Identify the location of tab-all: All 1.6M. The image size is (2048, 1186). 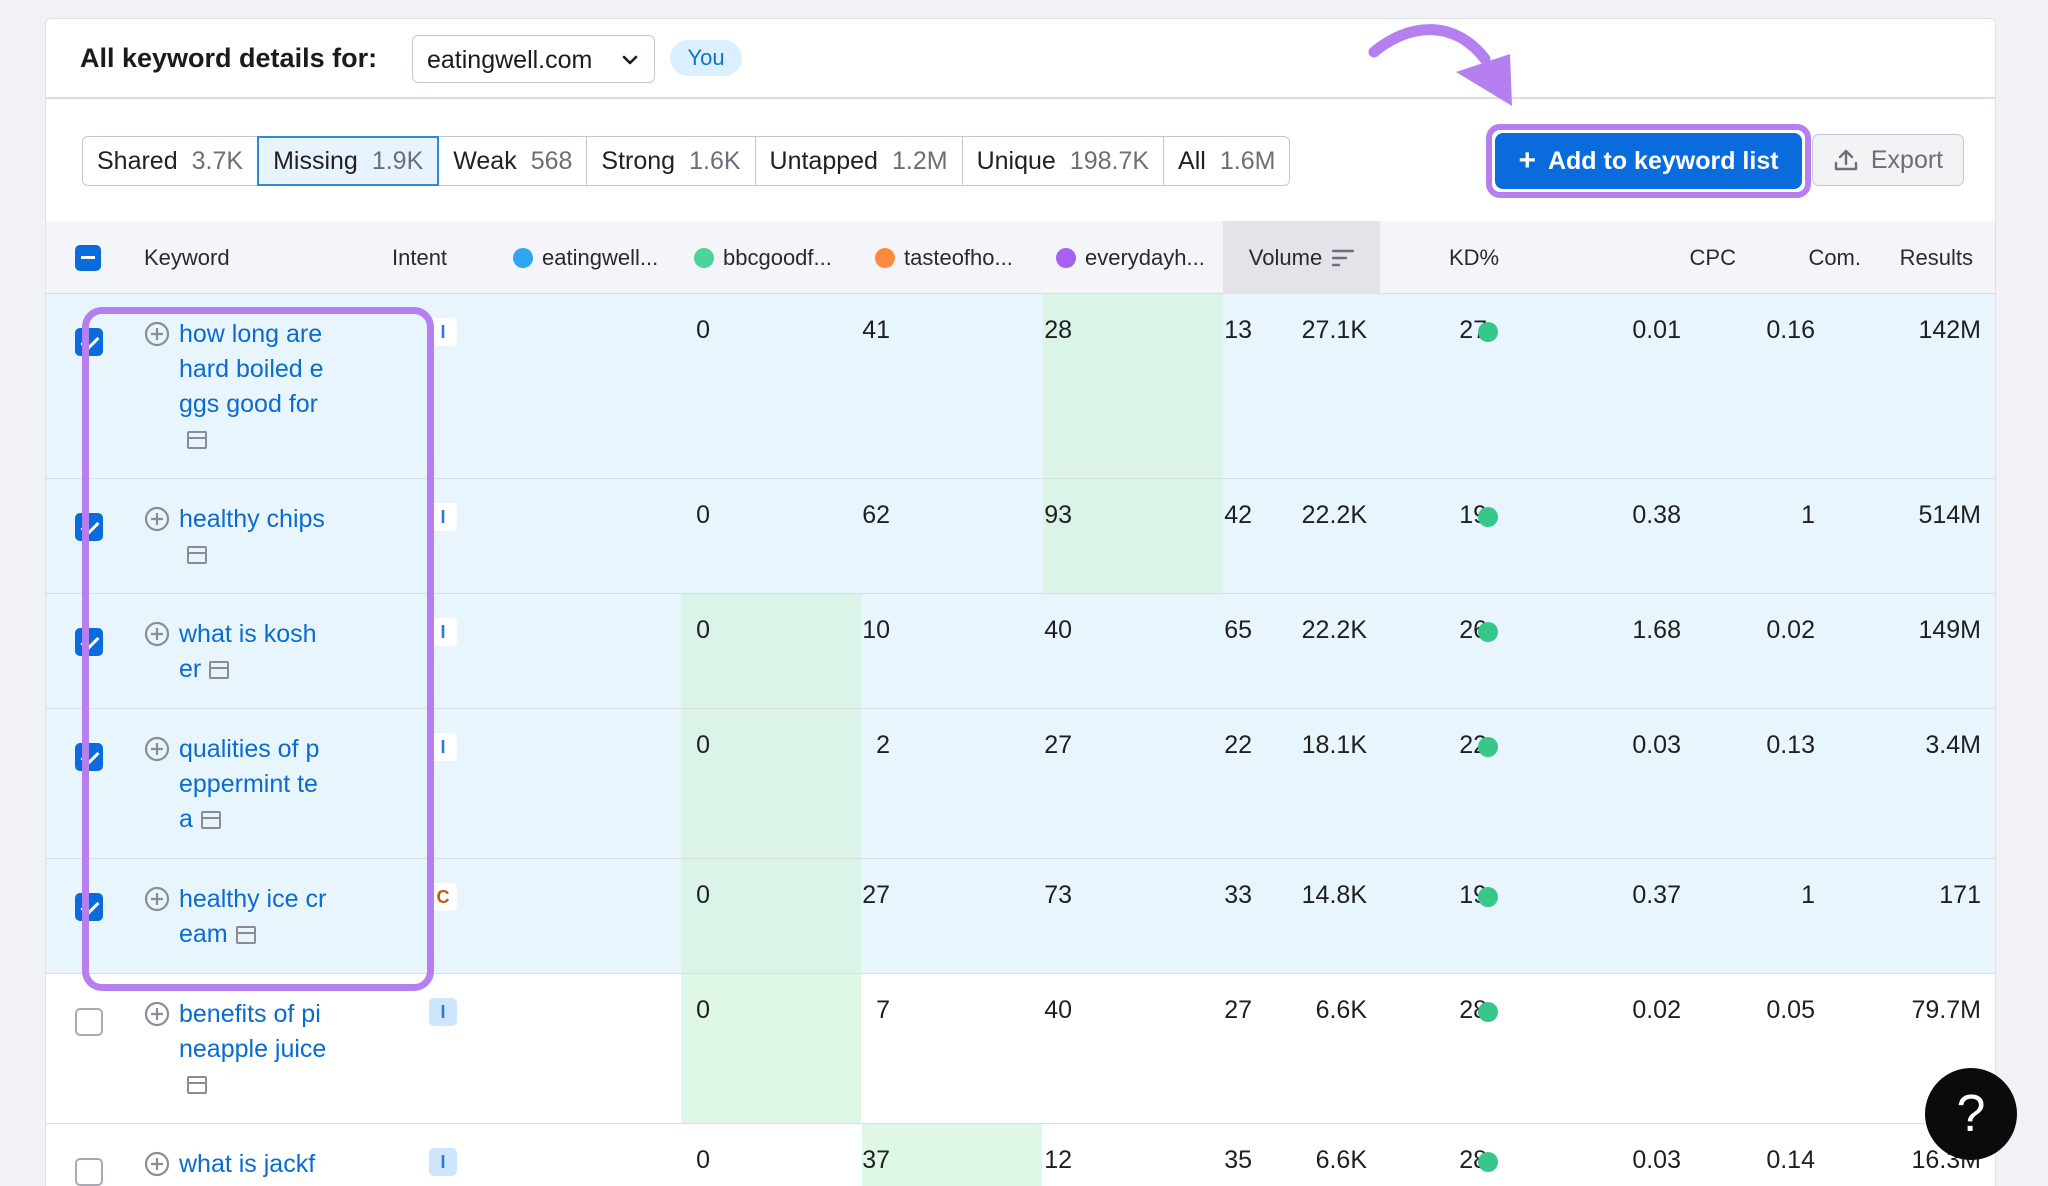
(1227, 161).